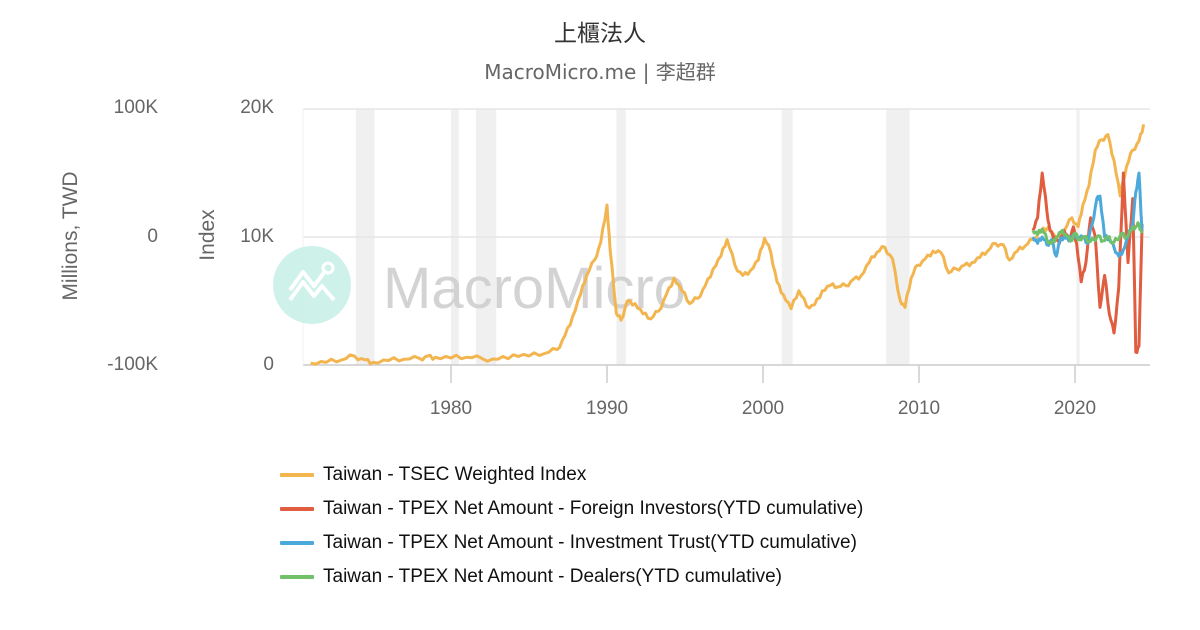 This screenshot has width=1200, height=630. Describe the element at coordinates (1075, 408) in the screenshot. I see `x-axis-tick-2020: 2020` at that location.